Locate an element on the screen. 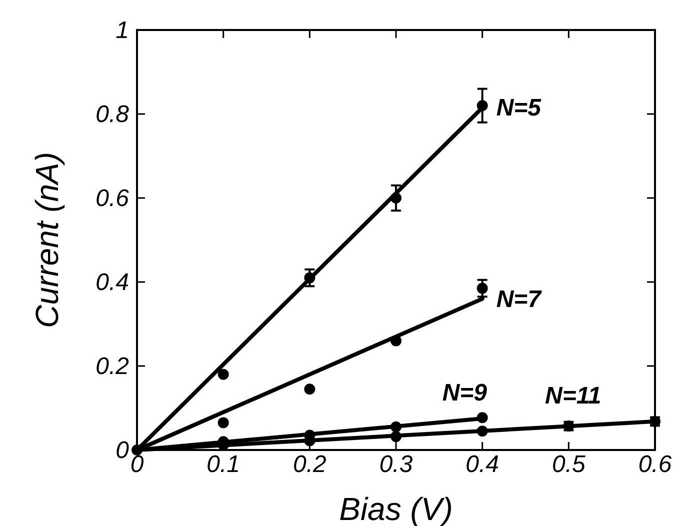 This screenshot has width=679, height=526. series-label: N=7 is located at coordinates (519, 299).